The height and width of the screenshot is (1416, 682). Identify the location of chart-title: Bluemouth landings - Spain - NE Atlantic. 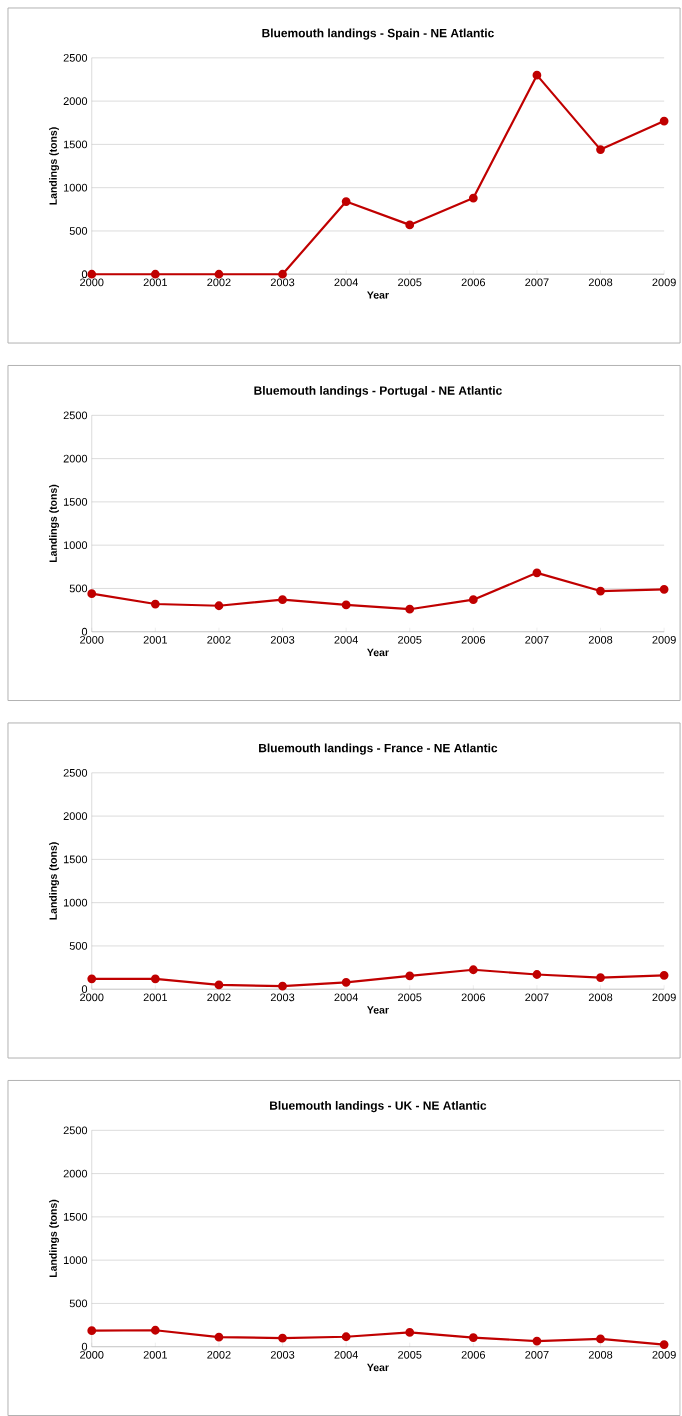
(378, 34).